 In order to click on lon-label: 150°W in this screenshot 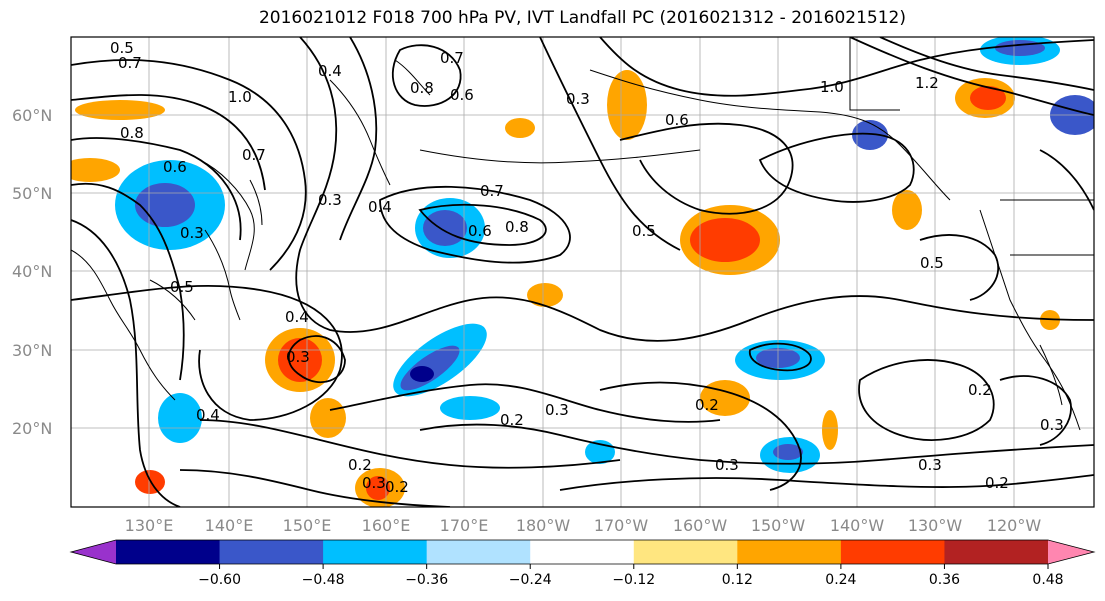, I will do `click(778, 525)`.